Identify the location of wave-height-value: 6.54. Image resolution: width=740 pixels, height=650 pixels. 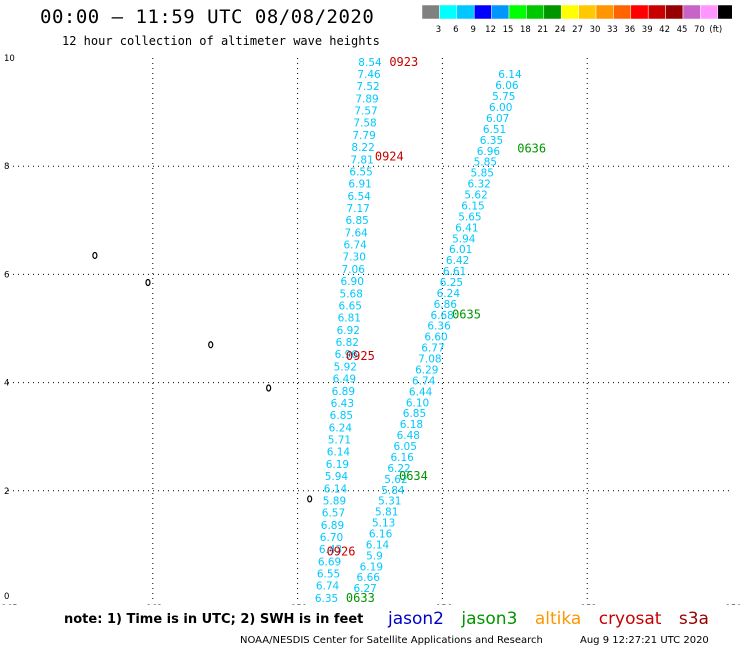
(359, 197).